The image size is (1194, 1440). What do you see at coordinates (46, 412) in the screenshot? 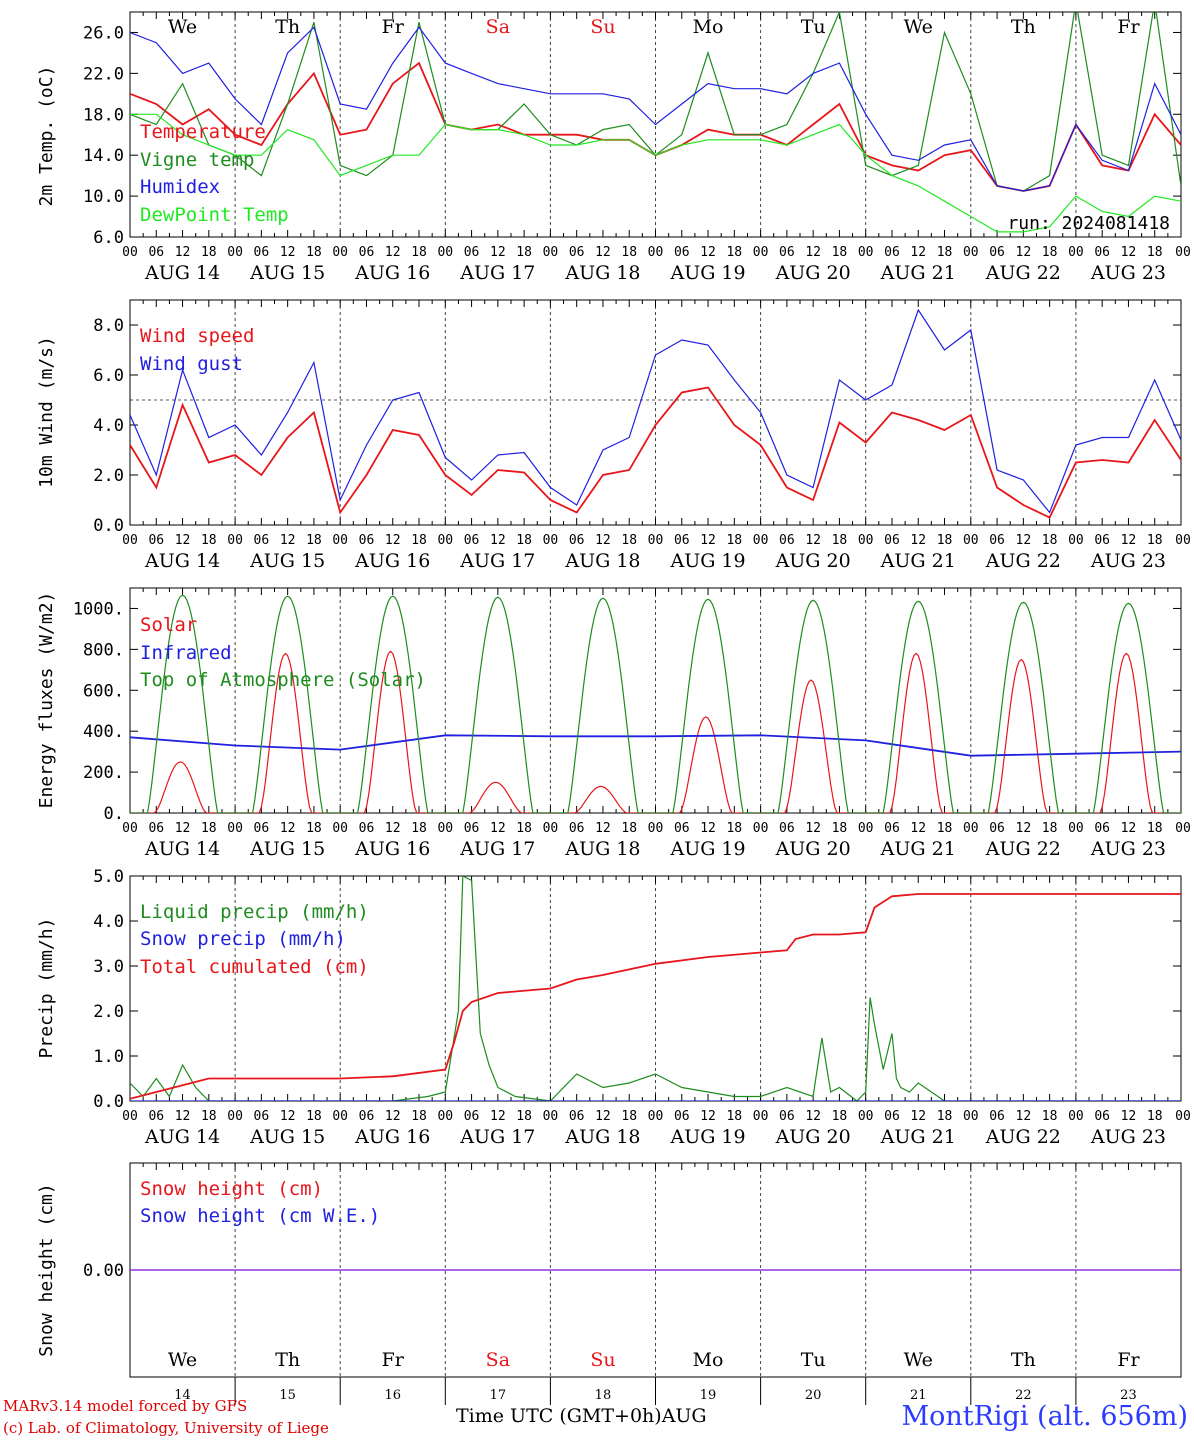
I see `y-axis-label: 10m Wind (m/s)` at bounding box center [46, 412].